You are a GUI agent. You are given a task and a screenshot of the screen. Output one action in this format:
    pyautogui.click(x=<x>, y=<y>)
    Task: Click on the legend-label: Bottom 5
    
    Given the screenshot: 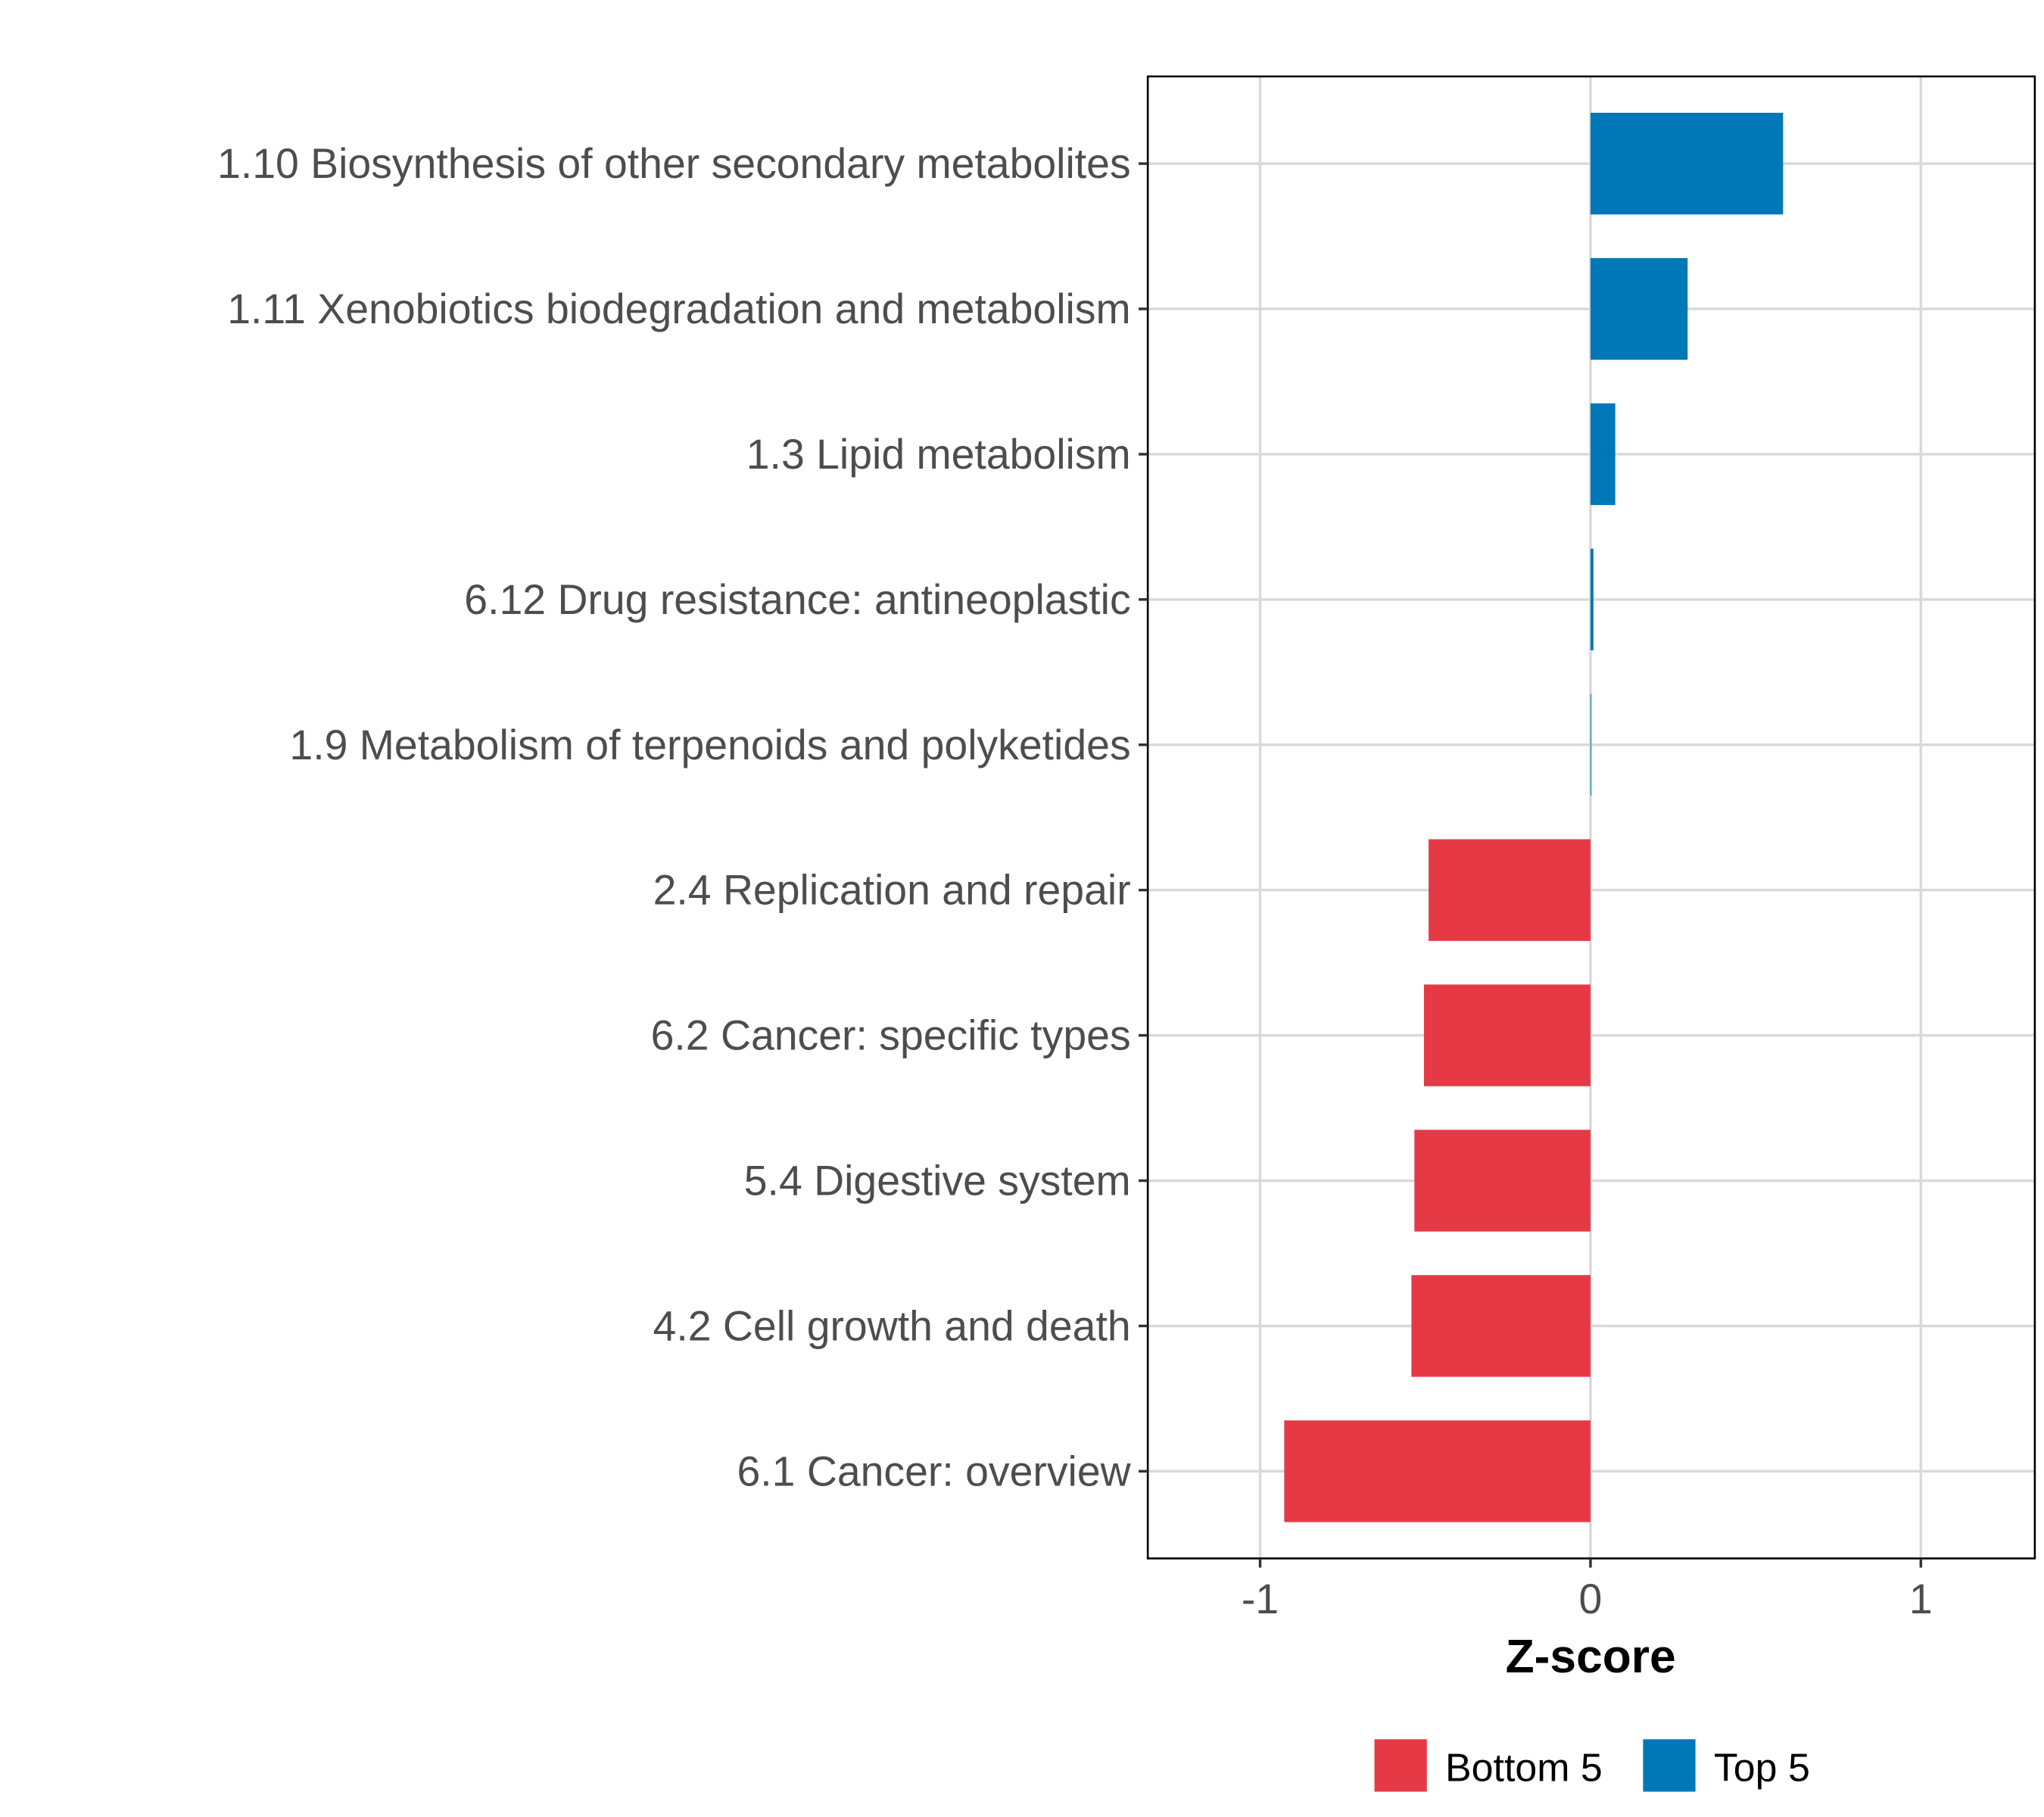 What is the action you would take?
    pyautogui.click(x=1524, y=1769)
    